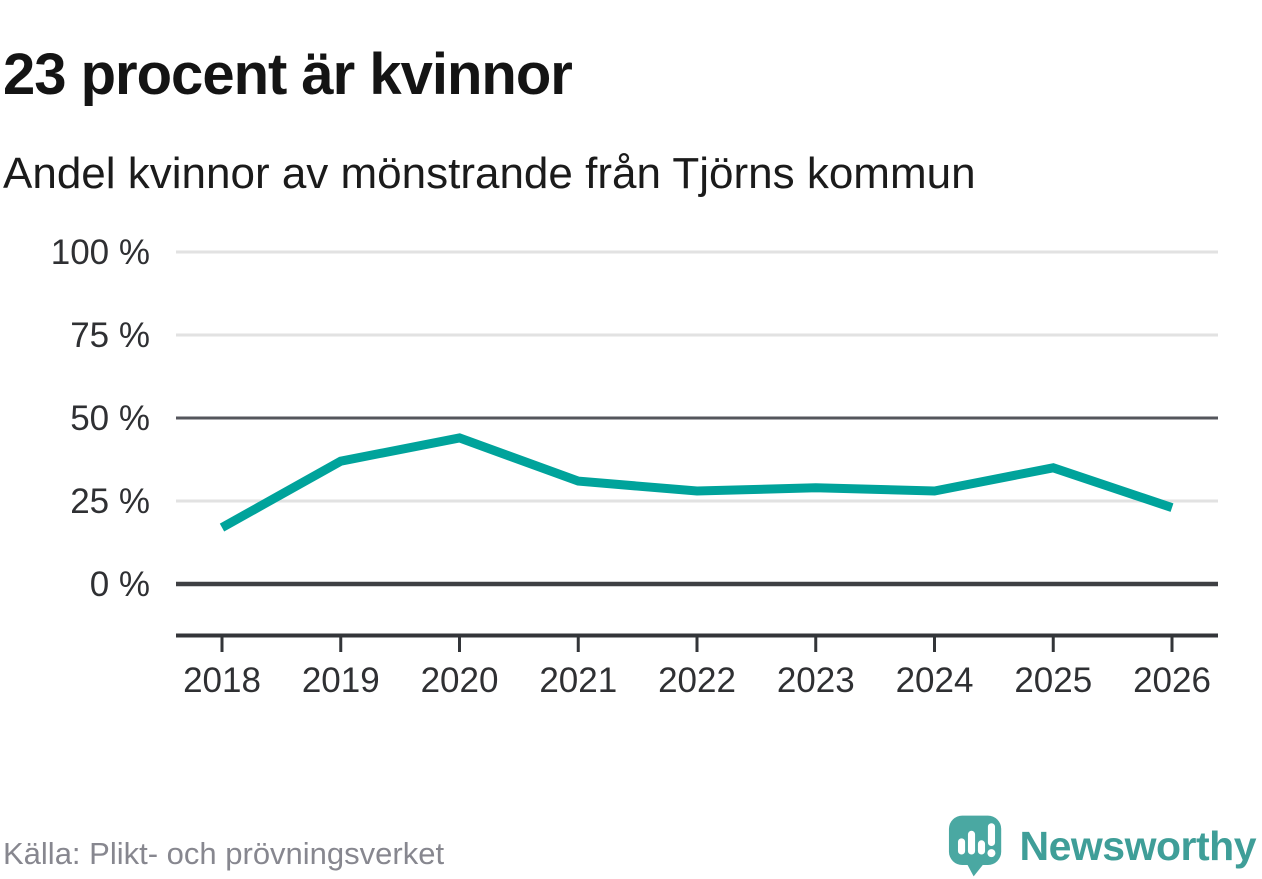 The height and width of the screenshot is (879, 1262). Describe the element at coordinates (935, 680) in the screenshot. I see `x-axis-tick-label: 2024` at that location.